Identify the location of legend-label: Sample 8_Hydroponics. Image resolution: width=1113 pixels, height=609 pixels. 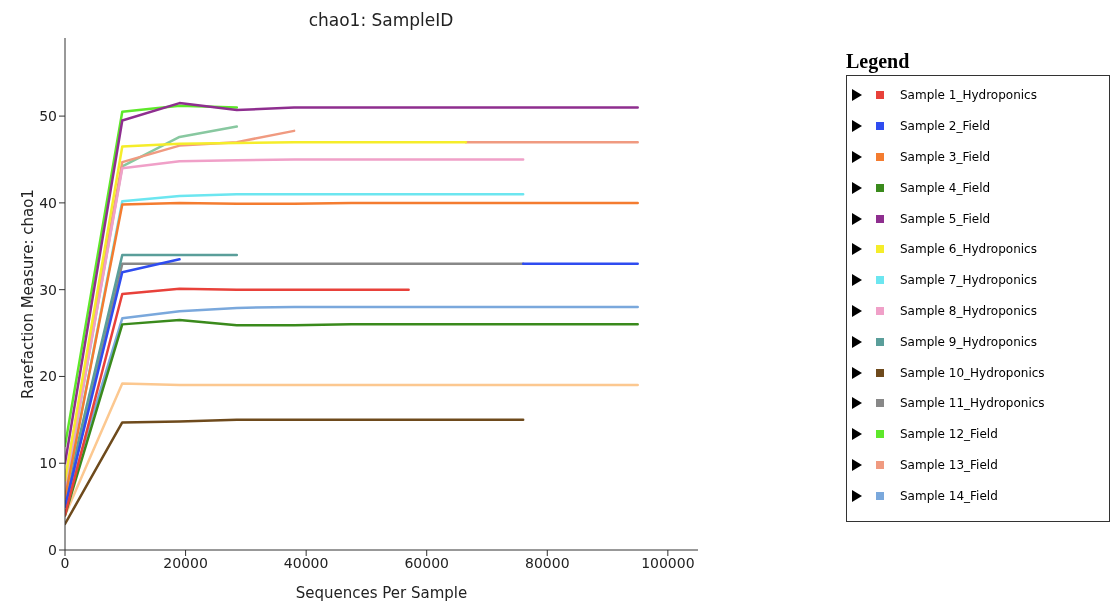
(968, 310).